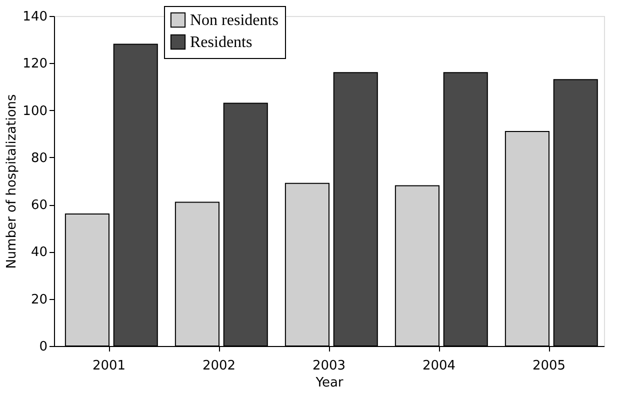 This screenshot has width=639, height=419. I want to click on x-tick-label: 2003, so click(329, 366).